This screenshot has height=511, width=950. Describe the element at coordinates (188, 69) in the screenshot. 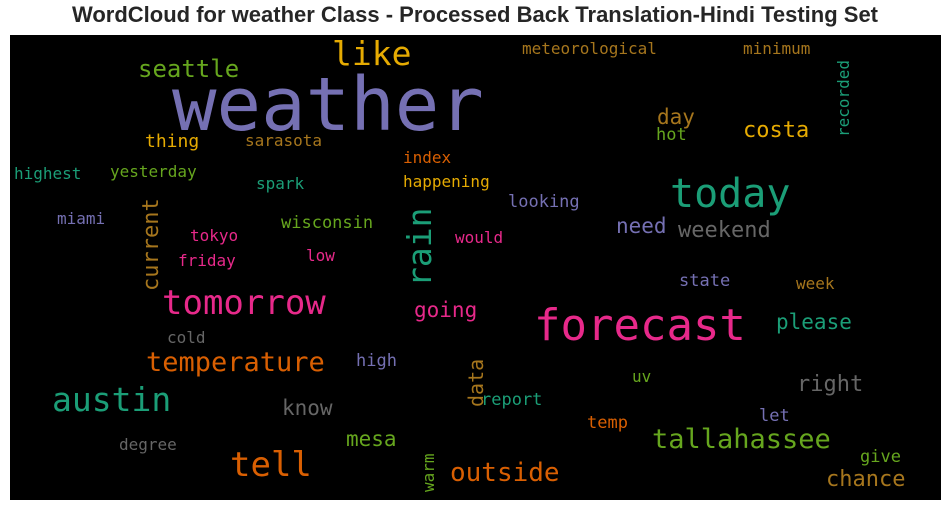

I see `word-seattle: seattle` at that location.